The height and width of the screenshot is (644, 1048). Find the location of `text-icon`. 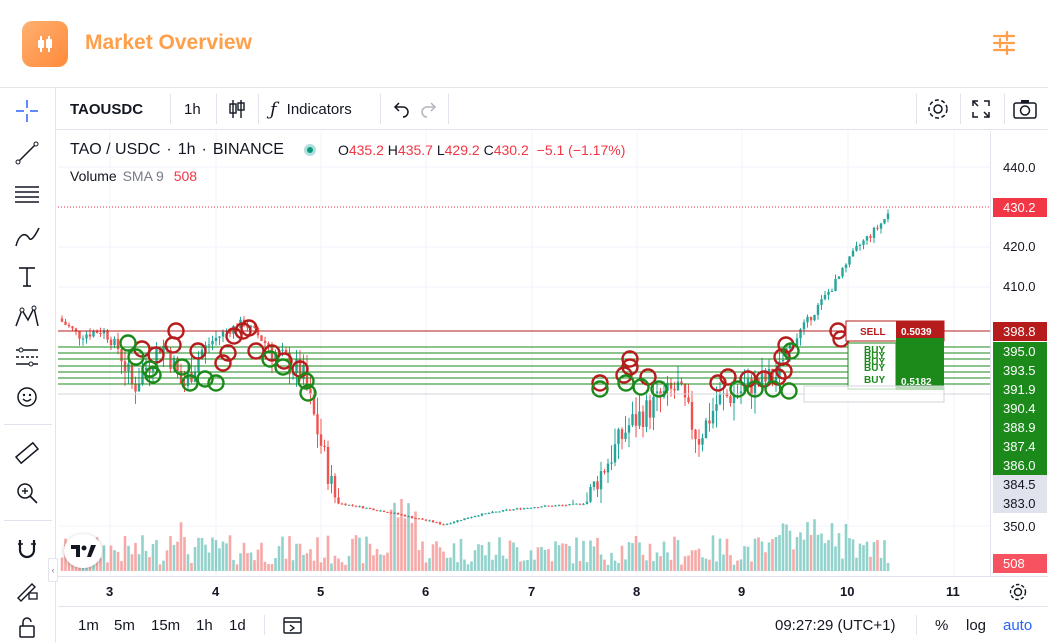

text-icon is located at coordinates (27, 277).